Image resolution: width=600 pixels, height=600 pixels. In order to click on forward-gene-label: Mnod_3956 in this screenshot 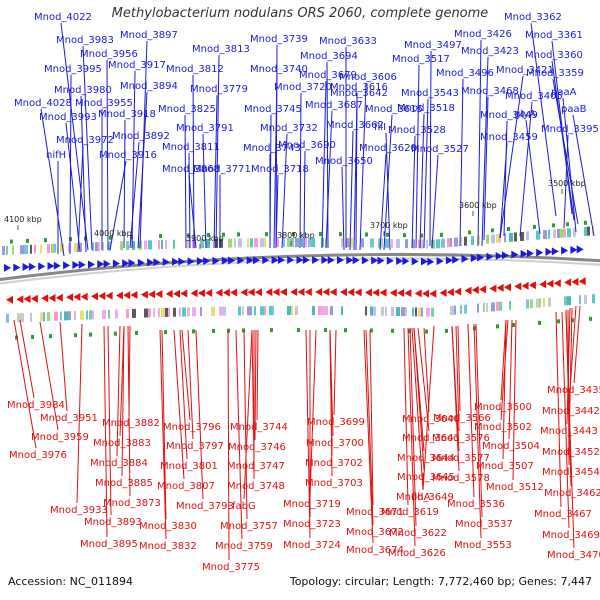, I will do `click(109, 54)`.